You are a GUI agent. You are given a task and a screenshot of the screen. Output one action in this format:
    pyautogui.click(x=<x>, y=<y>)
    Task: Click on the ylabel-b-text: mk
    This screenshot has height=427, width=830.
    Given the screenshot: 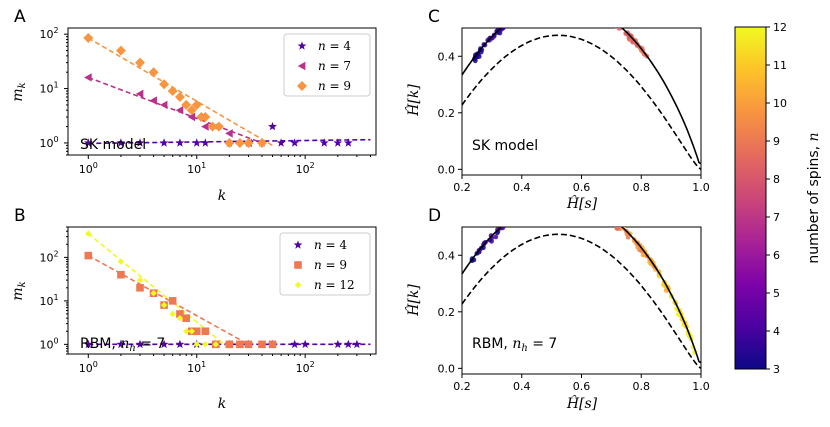 What is the action you would take?
    pyautogui.click(x=19, y=290)
    